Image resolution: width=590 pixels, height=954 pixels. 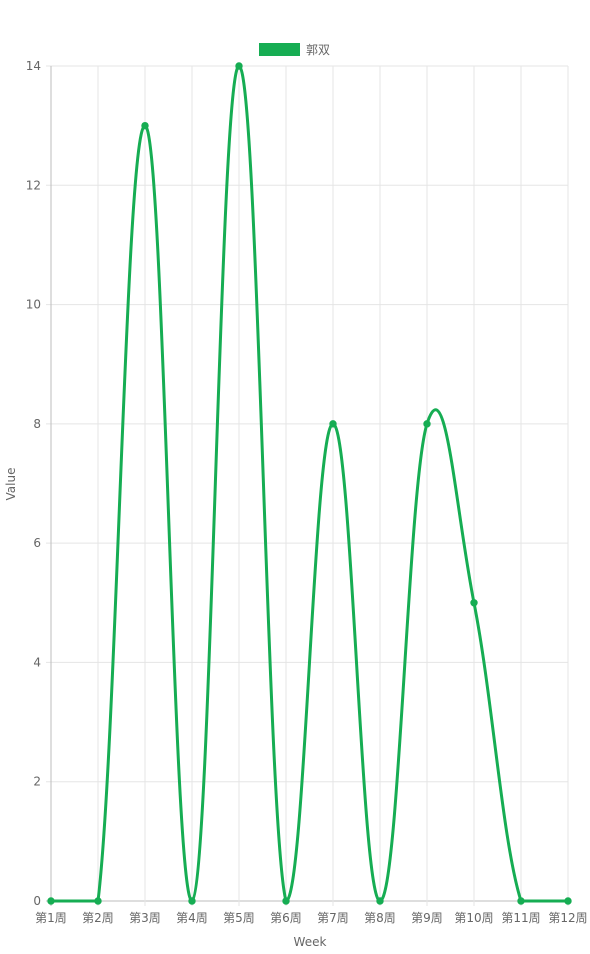 What do you see at coordinates (37, 782) in the screenshot?
I see `y-tick-label: 2` at bounding box center [37, 782].